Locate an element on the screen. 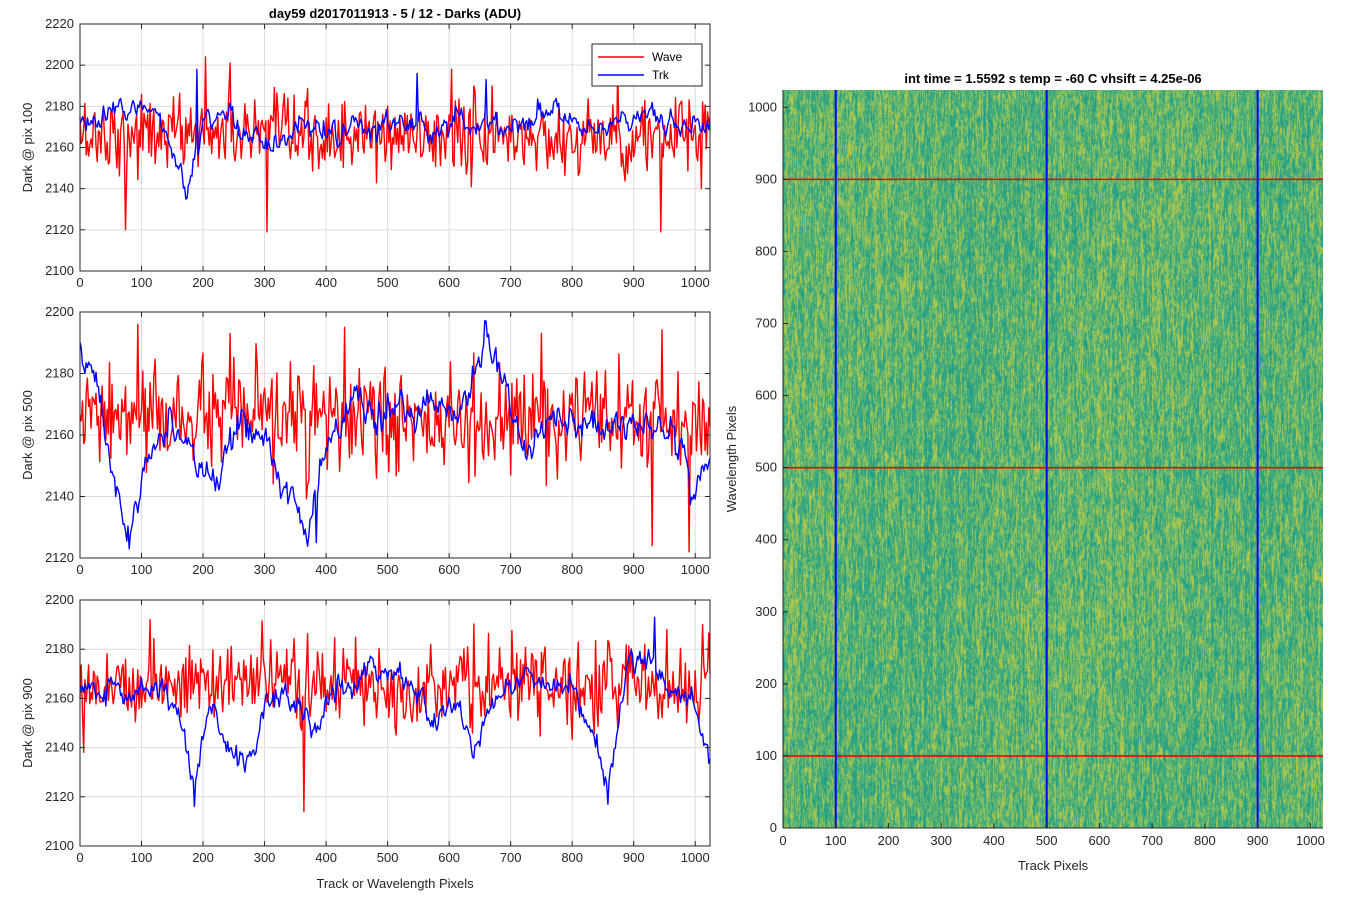  y-axis-label: Dark @ pix 500 is located at coordinates (27, 435).